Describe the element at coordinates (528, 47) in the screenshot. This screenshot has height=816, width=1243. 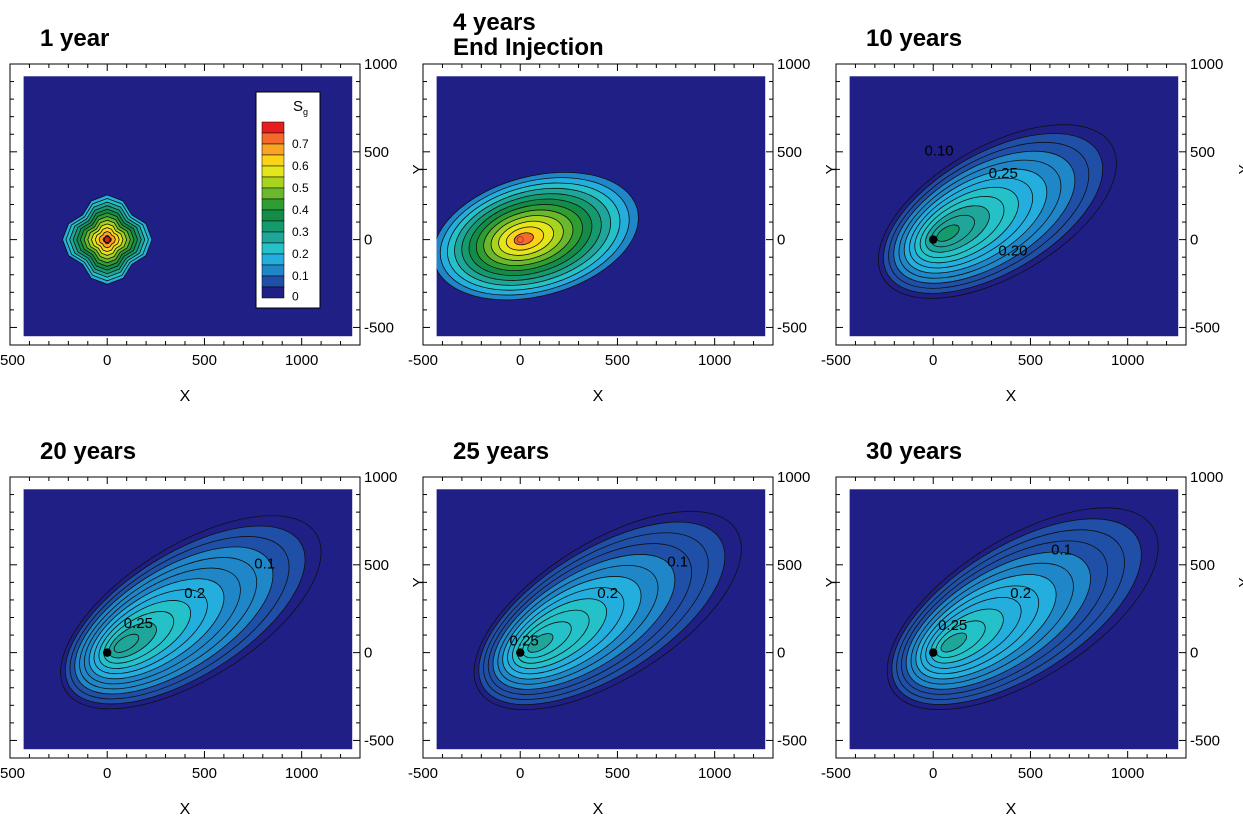
I see `panel-subtitle: End Injection` at that location.